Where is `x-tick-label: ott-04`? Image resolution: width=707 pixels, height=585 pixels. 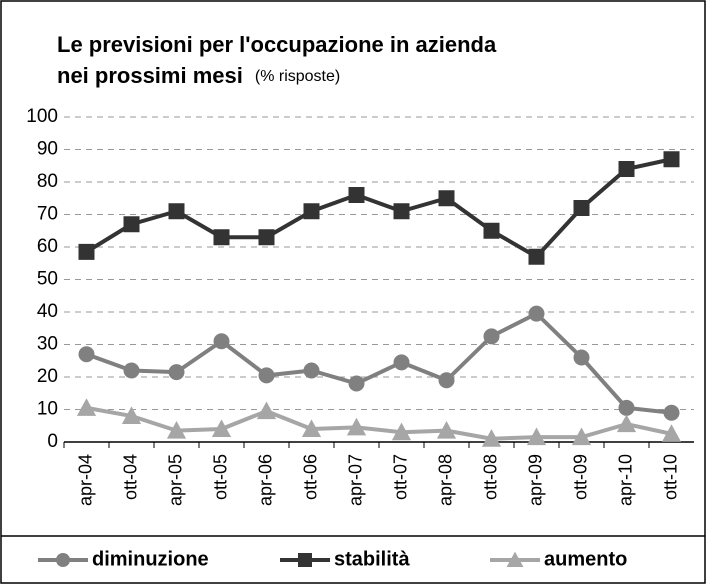
x-tick-label: ott-04 is located at coordinates (130, 477).